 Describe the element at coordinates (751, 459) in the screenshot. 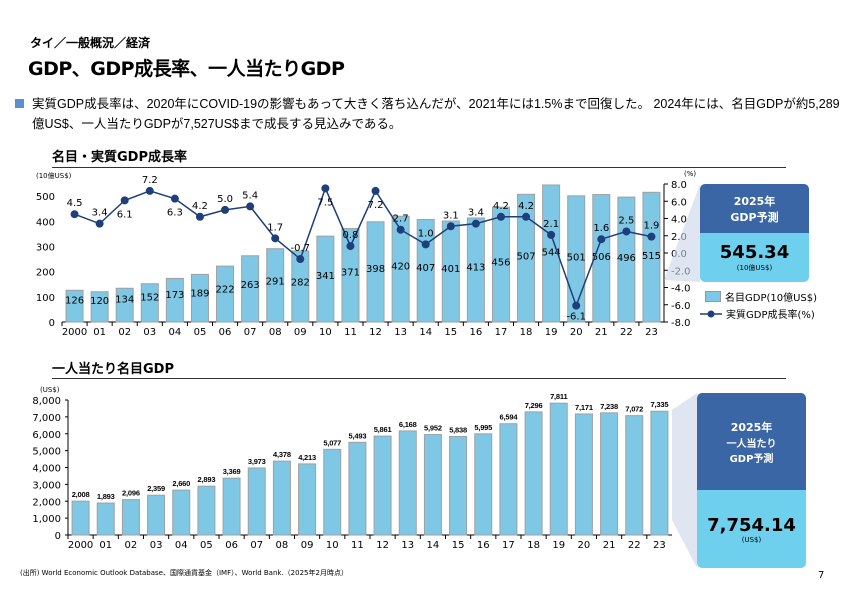

I see `forecast-heading: GDP予測` at that location.